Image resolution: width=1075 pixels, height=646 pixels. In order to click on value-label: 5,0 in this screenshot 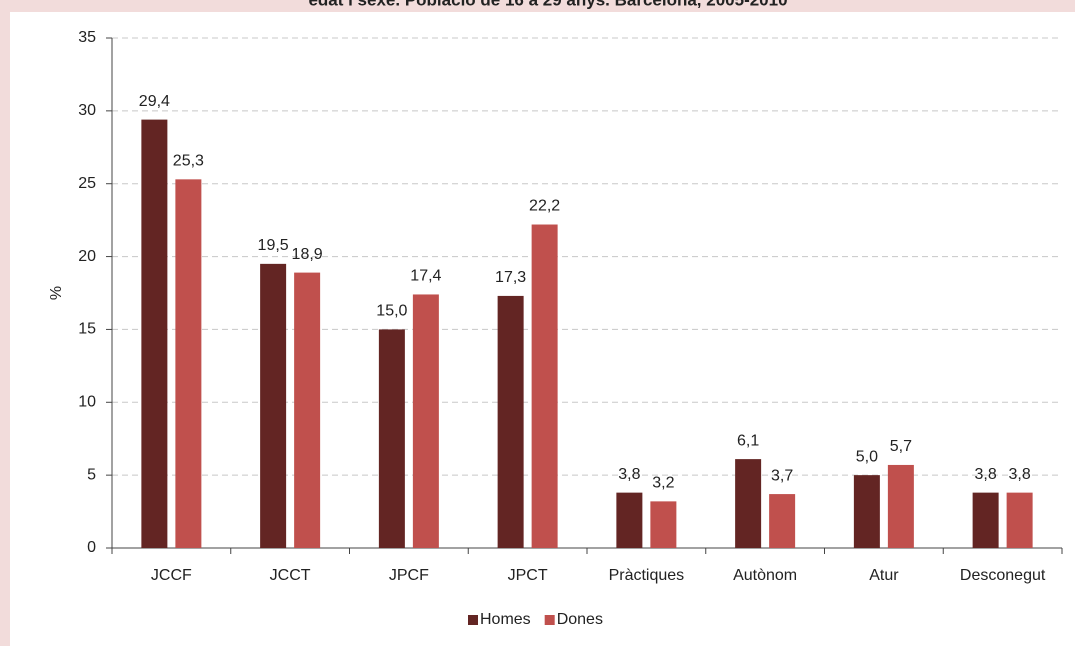, I will do `click(867, 456)`.